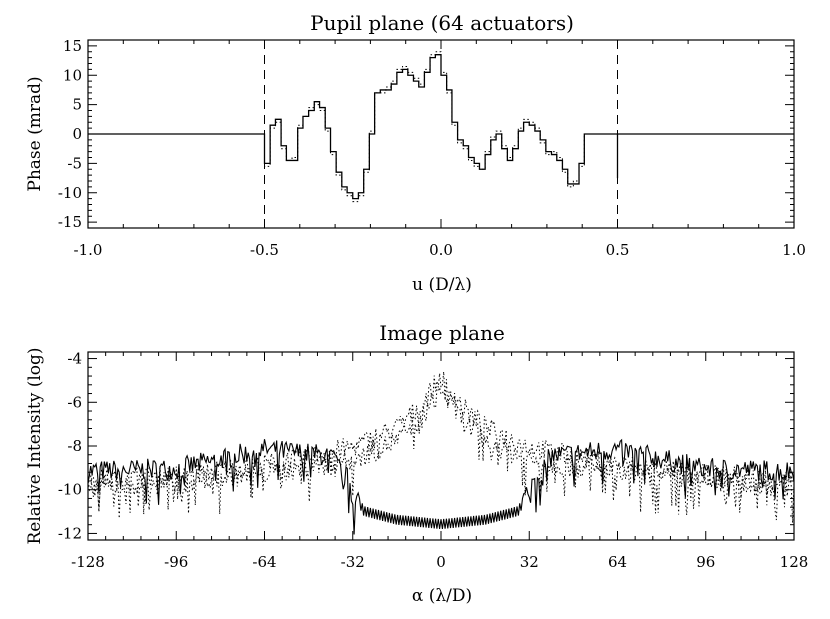 The image size is (830, 619). What do you see at coordinates (353, 562) in the screenshot?
I see `image-plane-x-tick-label: -32` at bounding box center [353, 562].